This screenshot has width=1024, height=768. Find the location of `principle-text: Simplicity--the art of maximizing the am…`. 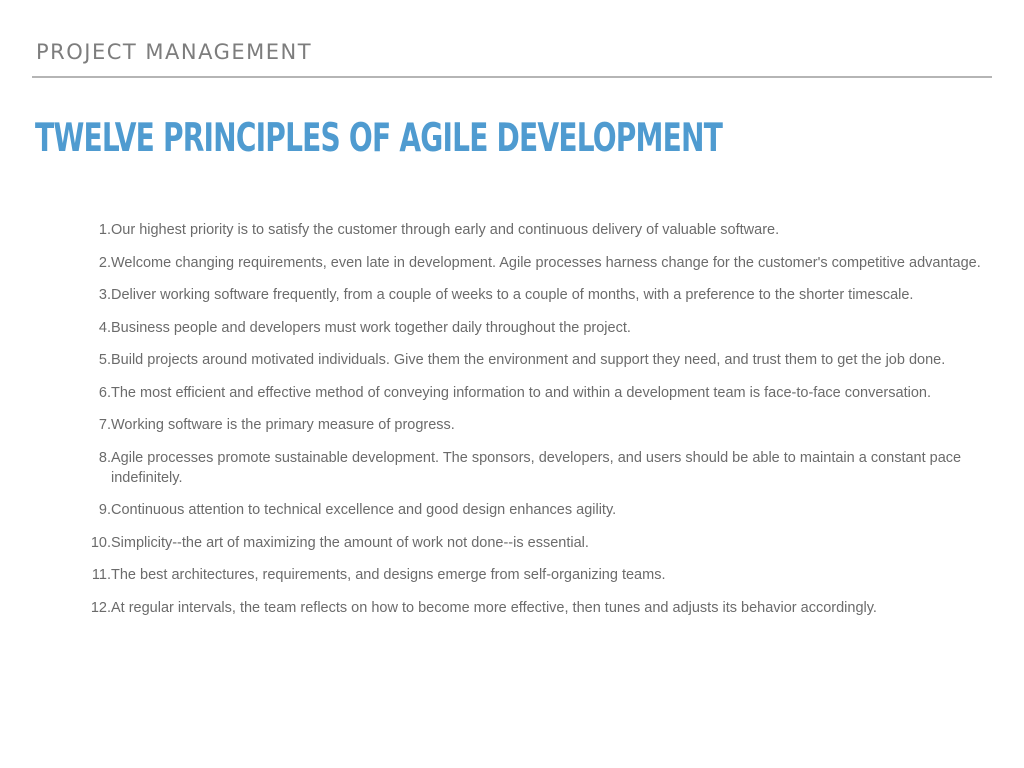

principle-text: Simplicity--the art of maximizing the am… is located at coordinates (350, 542).